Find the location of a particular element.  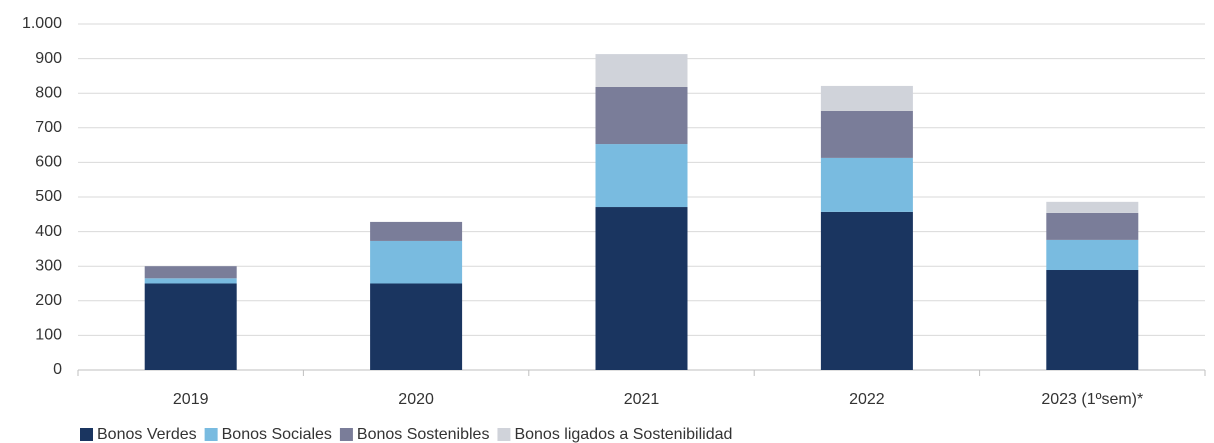

y-tick-label: 300 is located at coordinates (48, 265).